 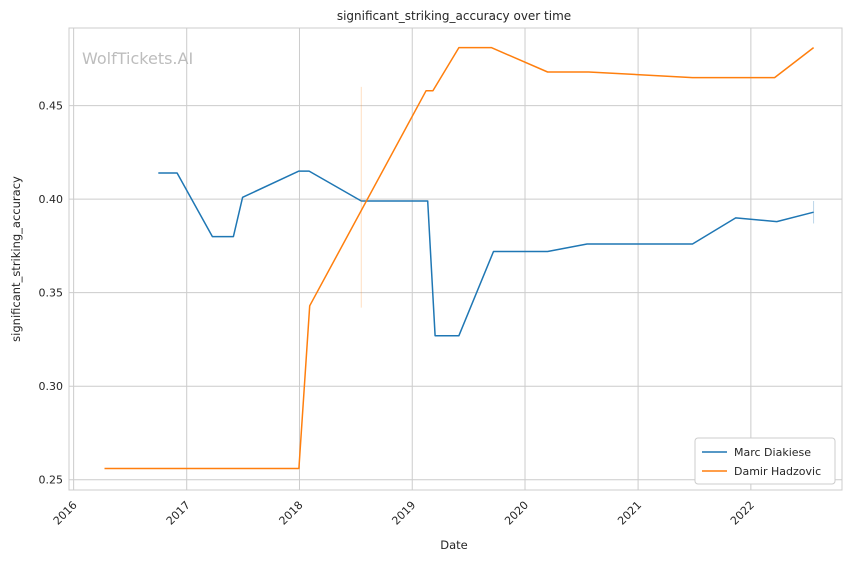 I want to click on legend-label-damir-hadzovic: Damir Hadzovic, so click(x=777, y=471).